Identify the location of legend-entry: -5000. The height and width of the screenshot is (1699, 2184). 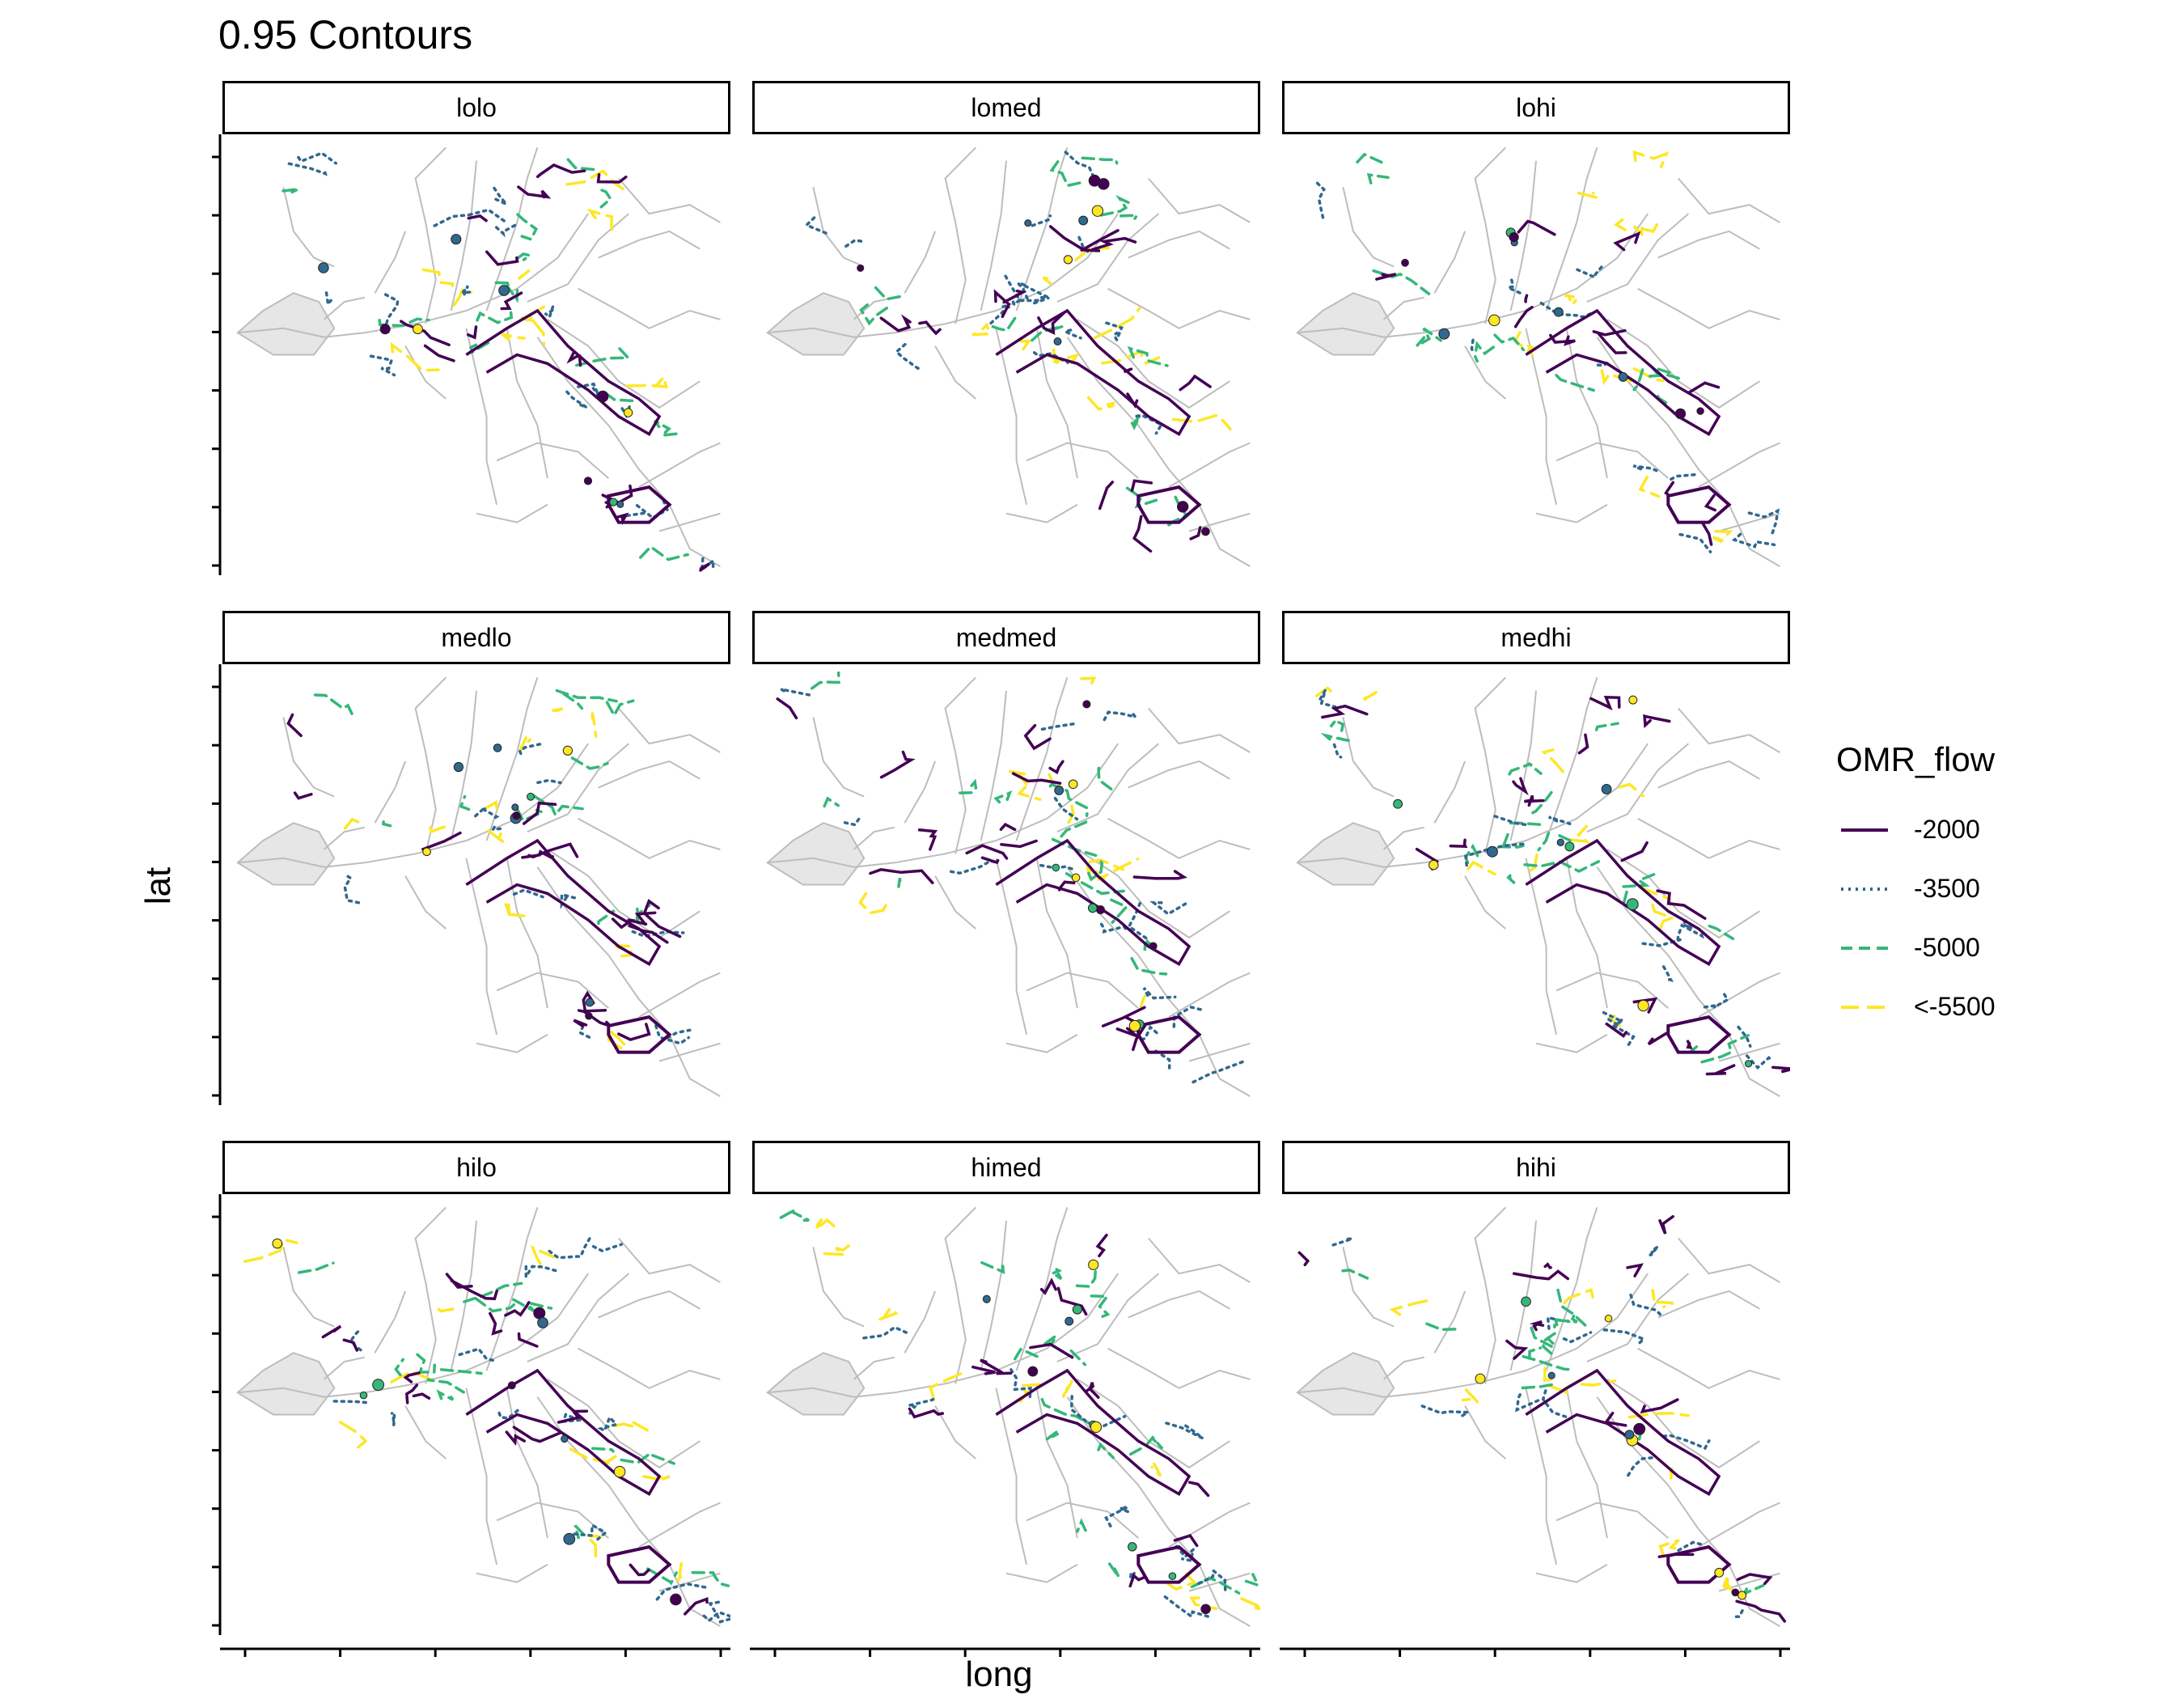
(1916, 947).